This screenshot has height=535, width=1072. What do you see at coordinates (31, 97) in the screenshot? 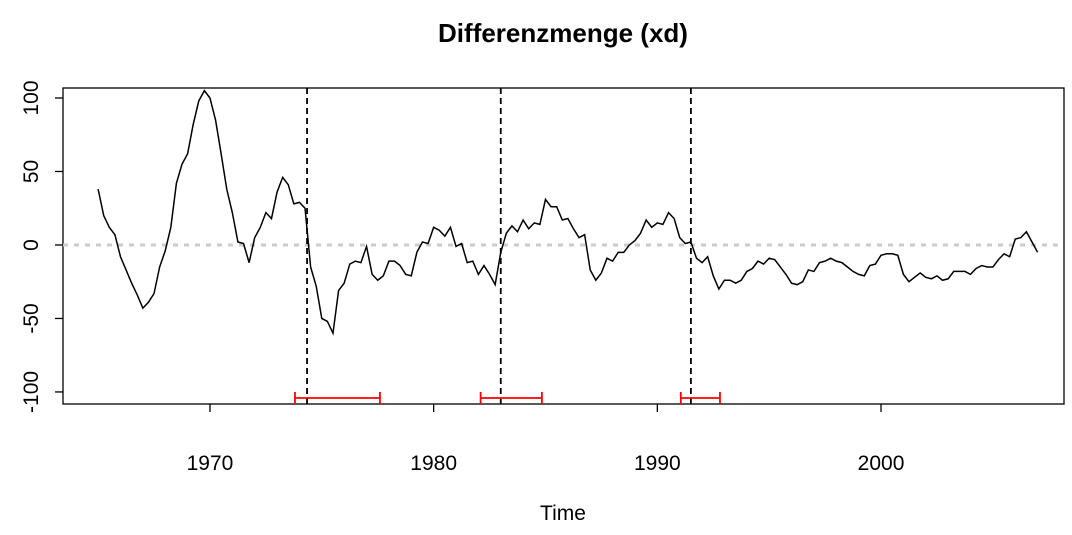
I see `y-tick-label: 100` at bounding box center [31, 97].